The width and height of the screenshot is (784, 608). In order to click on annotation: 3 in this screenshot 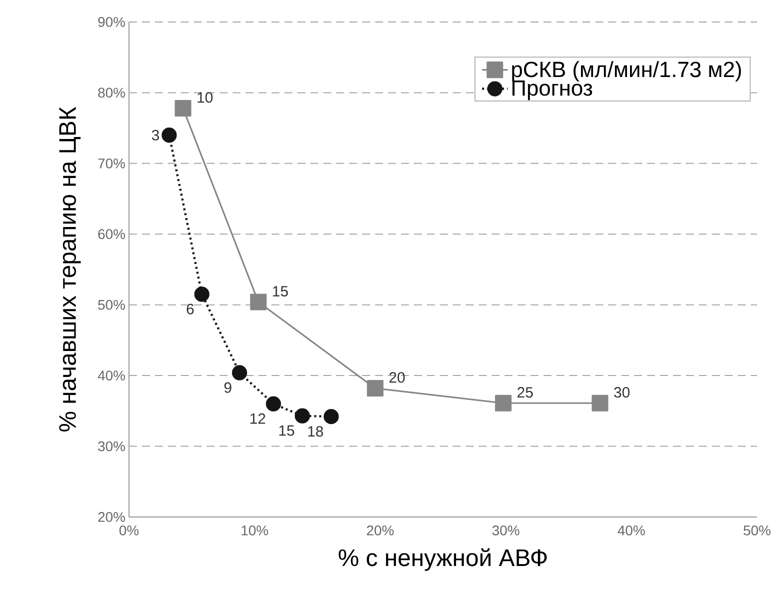, I will do `click(156, 135)`.